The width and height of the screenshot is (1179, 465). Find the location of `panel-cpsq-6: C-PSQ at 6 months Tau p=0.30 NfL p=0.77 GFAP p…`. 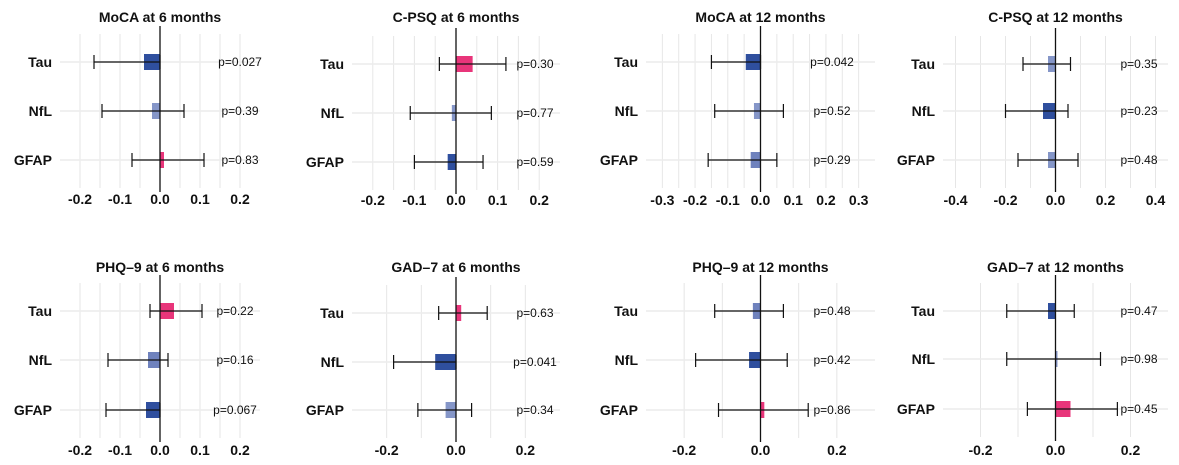

panel-cpsq-6: C-PSQ at 6 months Tau p=0.30 NfL p=0.77 GFAP p… is located at coordinates (437, 107).